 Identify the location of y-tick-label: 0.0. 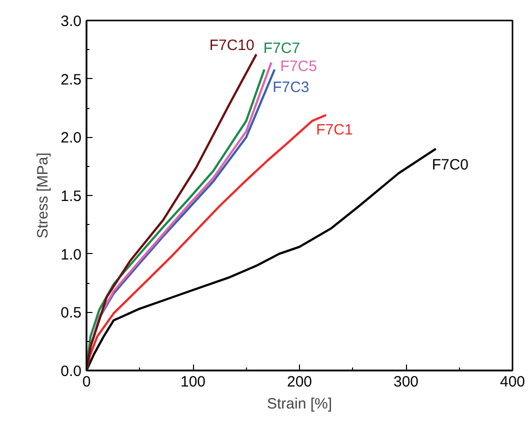
(71, 371).